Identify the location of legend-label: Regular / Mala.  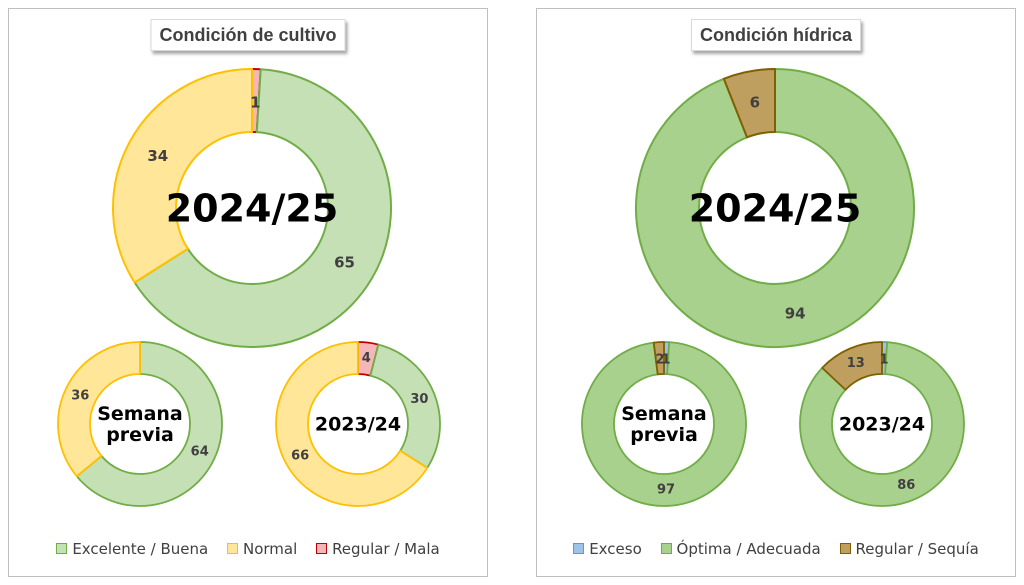
(386, 548).